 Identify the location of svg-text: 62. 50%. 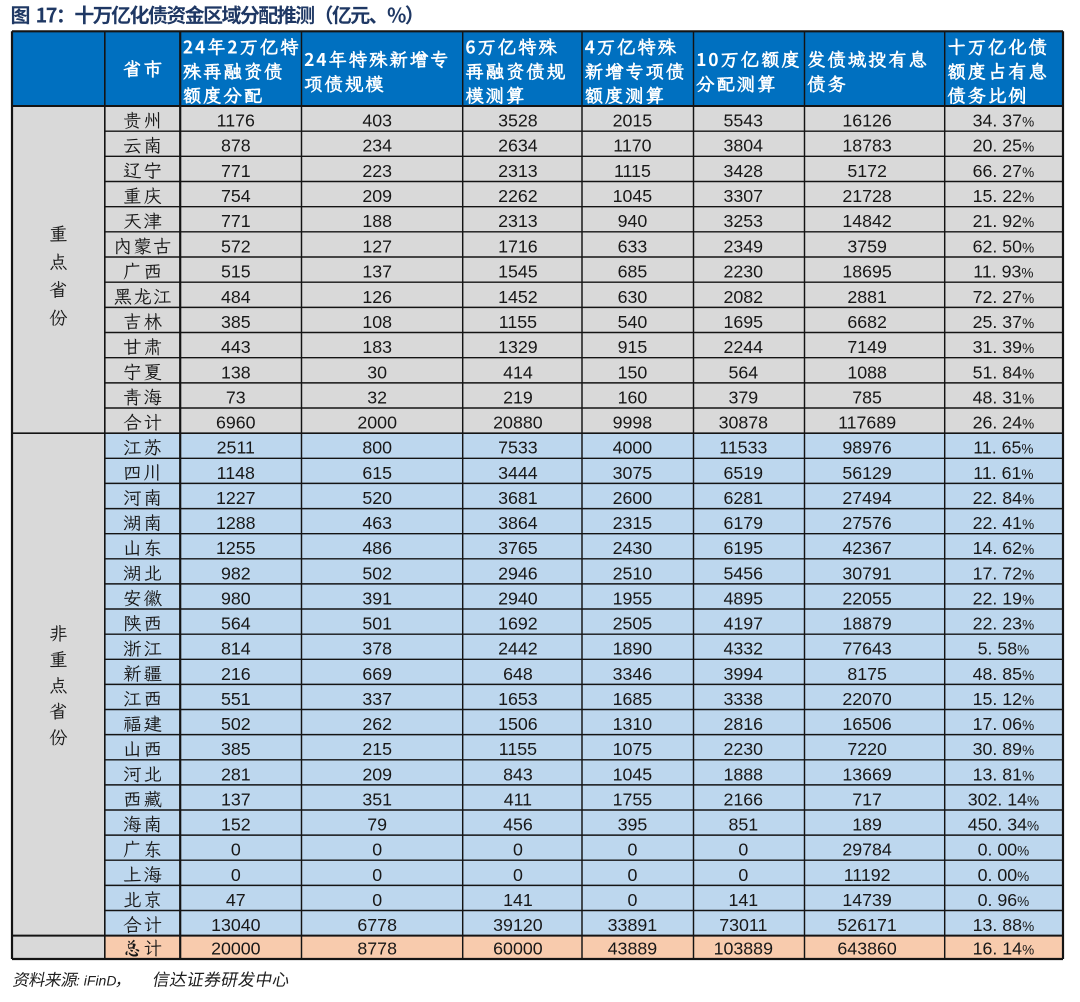
(1004, 246).